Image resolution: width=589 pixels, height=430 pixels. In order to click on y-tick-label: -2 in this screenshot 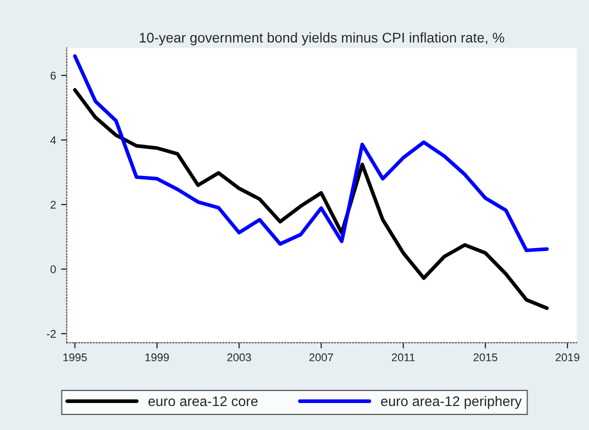, I will do `click(51, 334)`.